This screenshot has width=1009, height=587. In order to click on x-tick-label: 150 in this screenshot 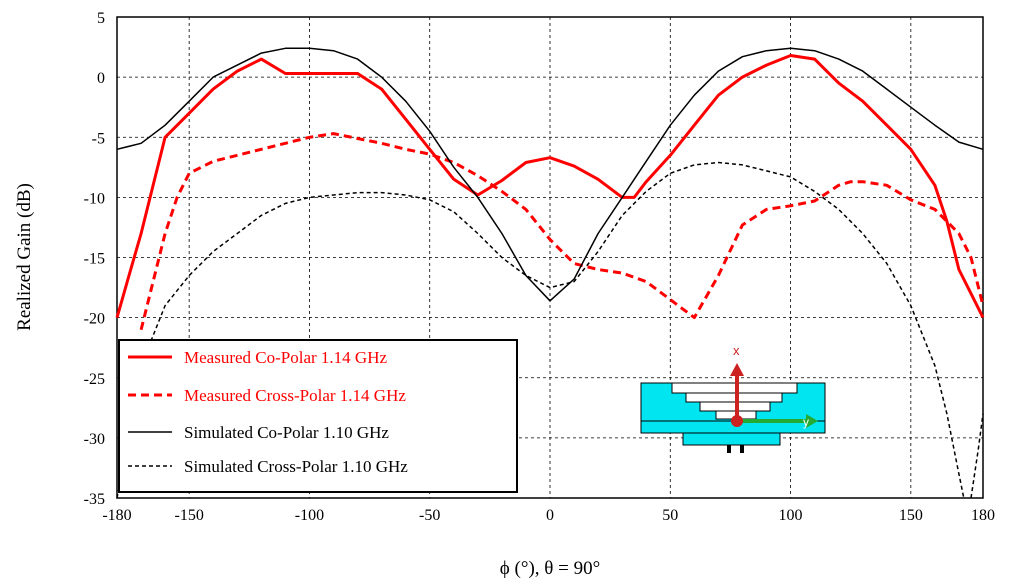, I will do `click(911, 515)`.